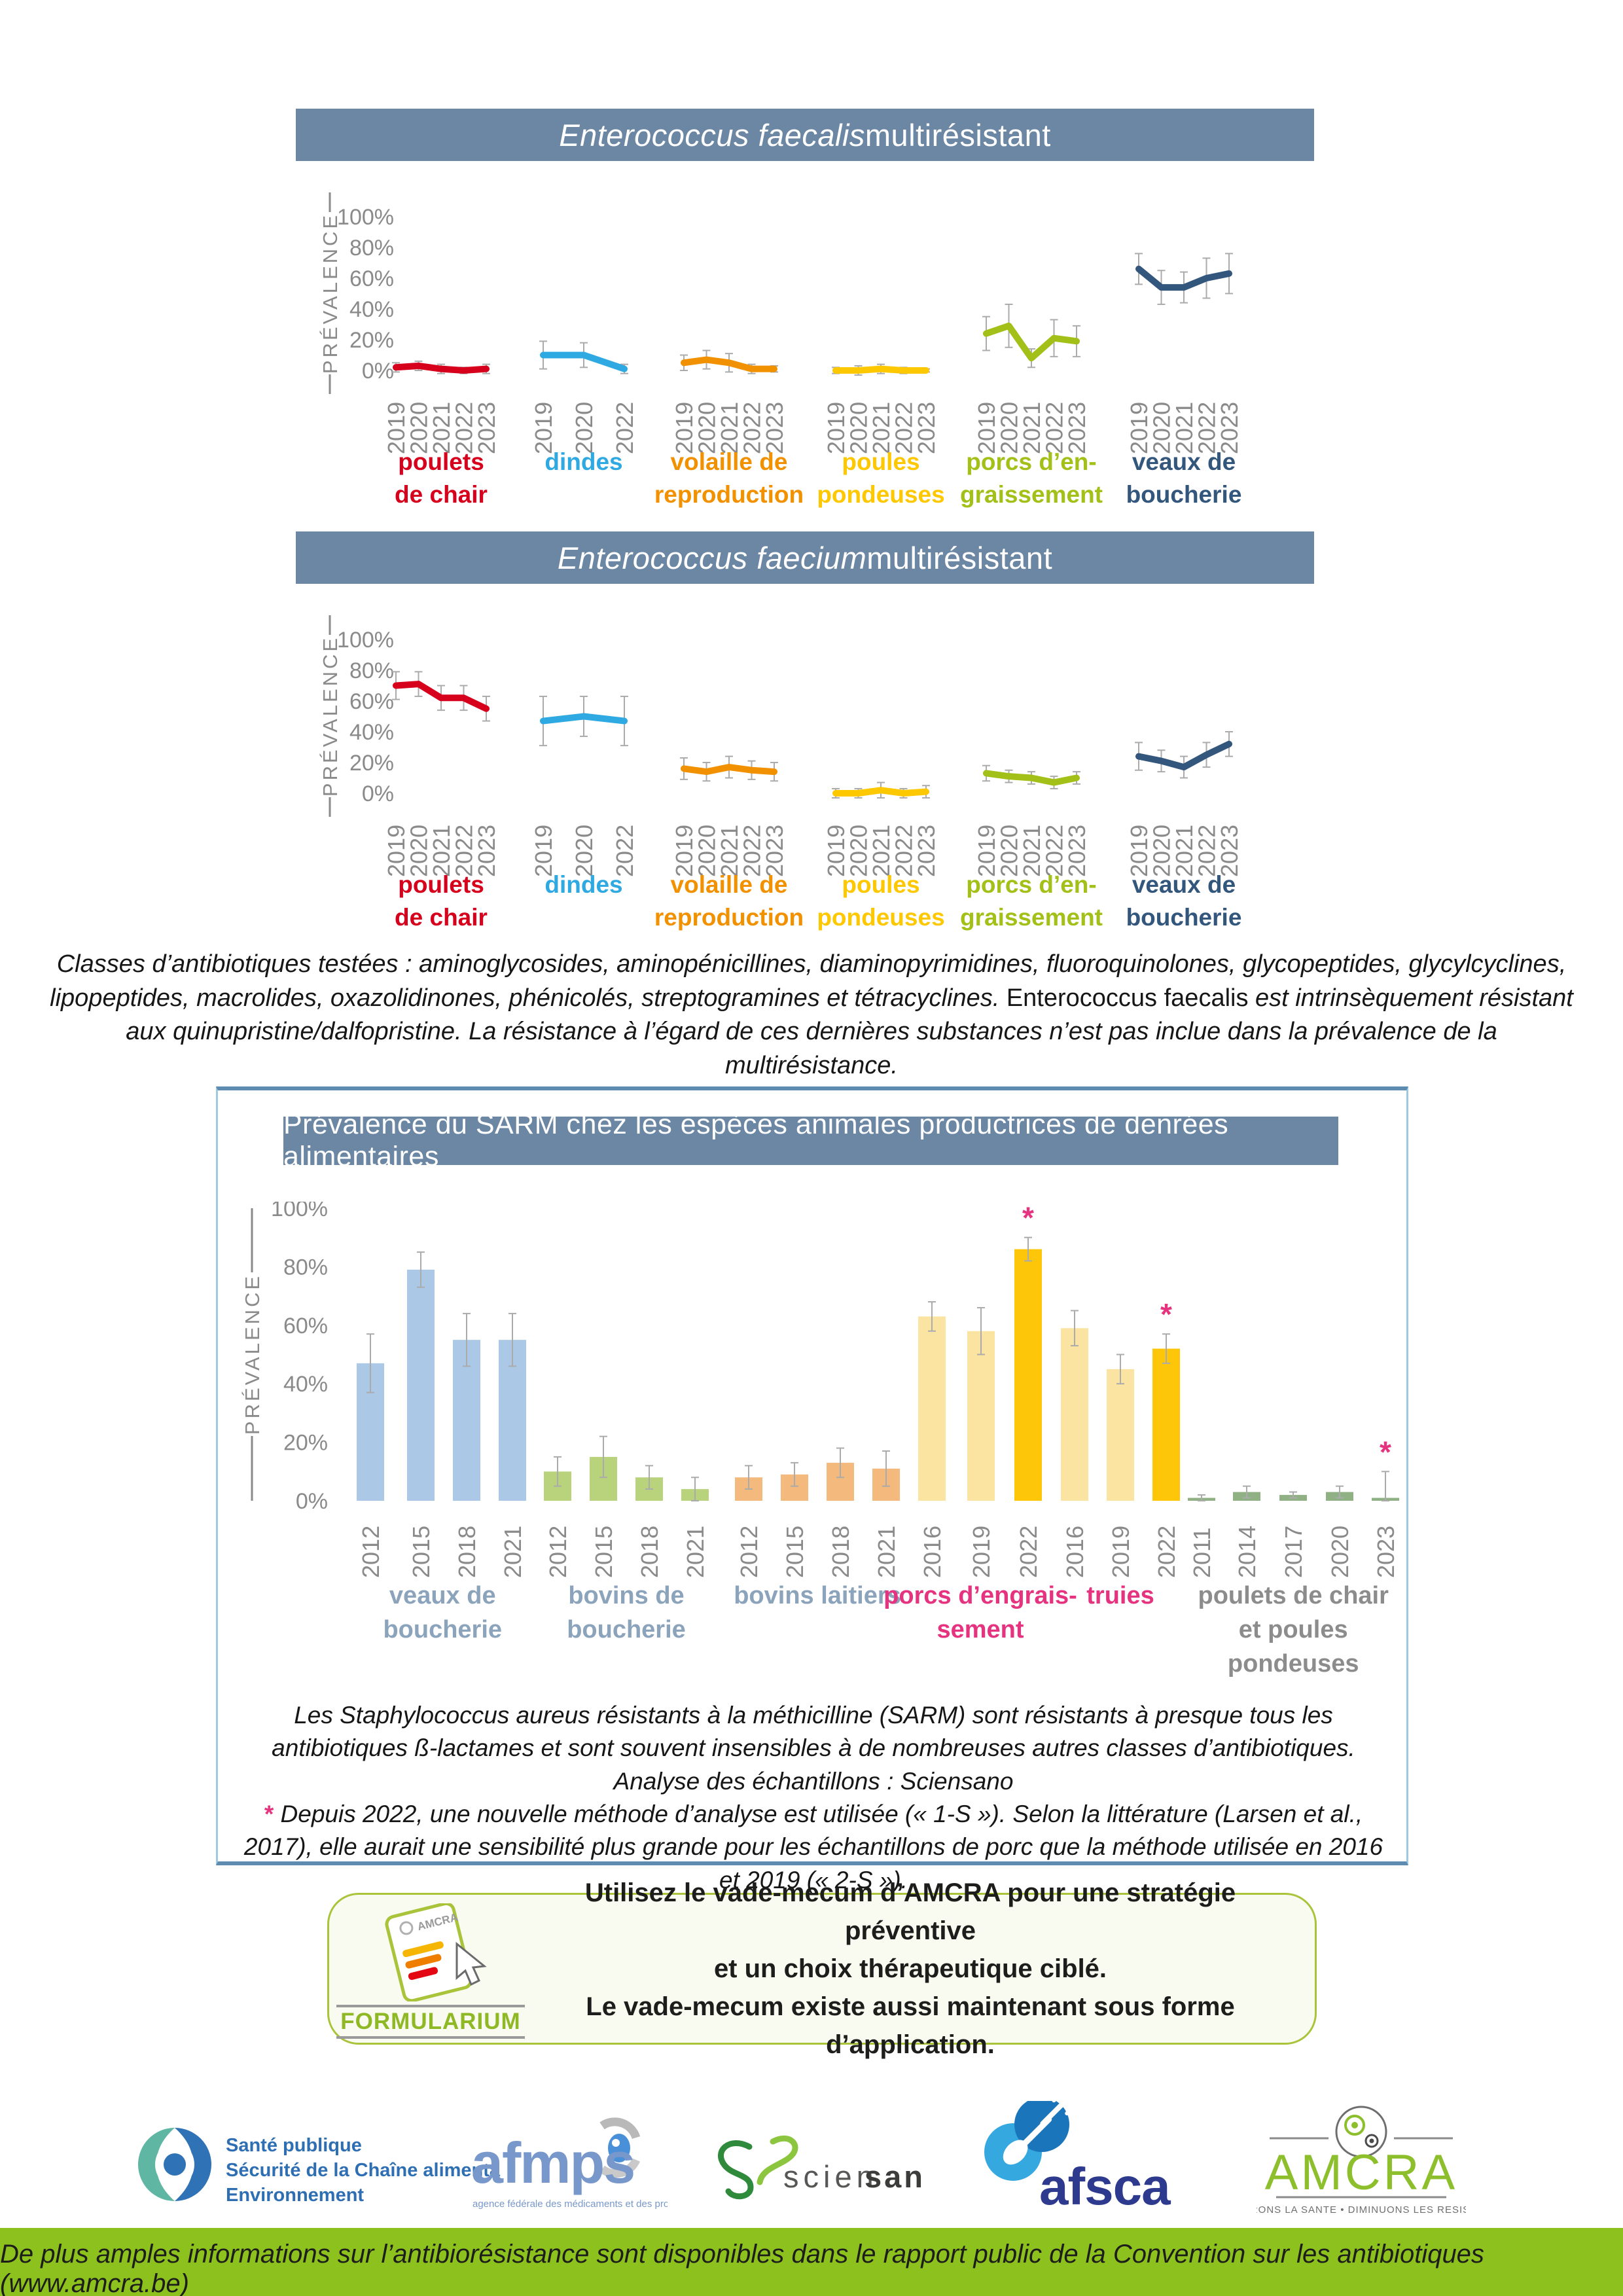  Describe the element at coordinates (830, 2176) in the screenshot. I see `svg-text: scien` at that location.